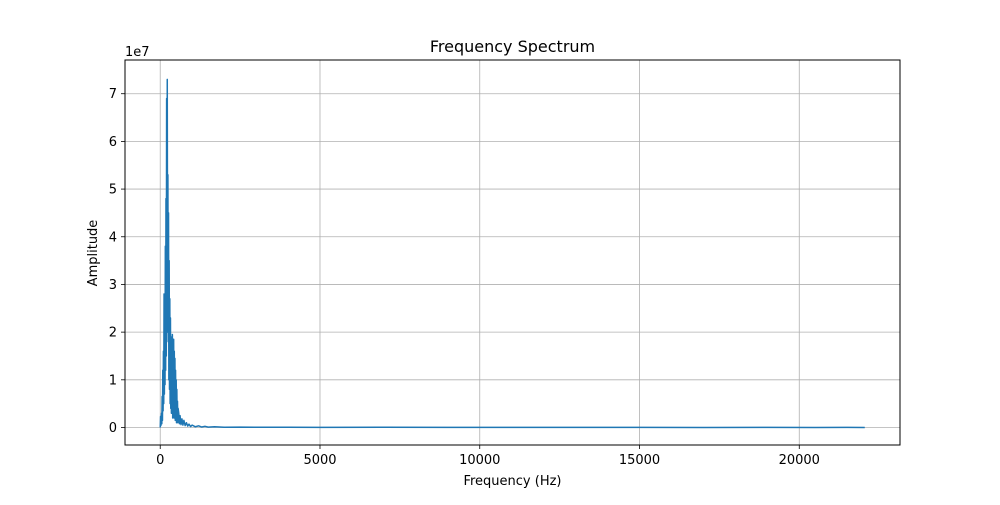 This screenshot has height=505, width=1000. Describe the element at coordinates (113, 428) in the screenshot. I see `y-tick-label: 0` at that location.